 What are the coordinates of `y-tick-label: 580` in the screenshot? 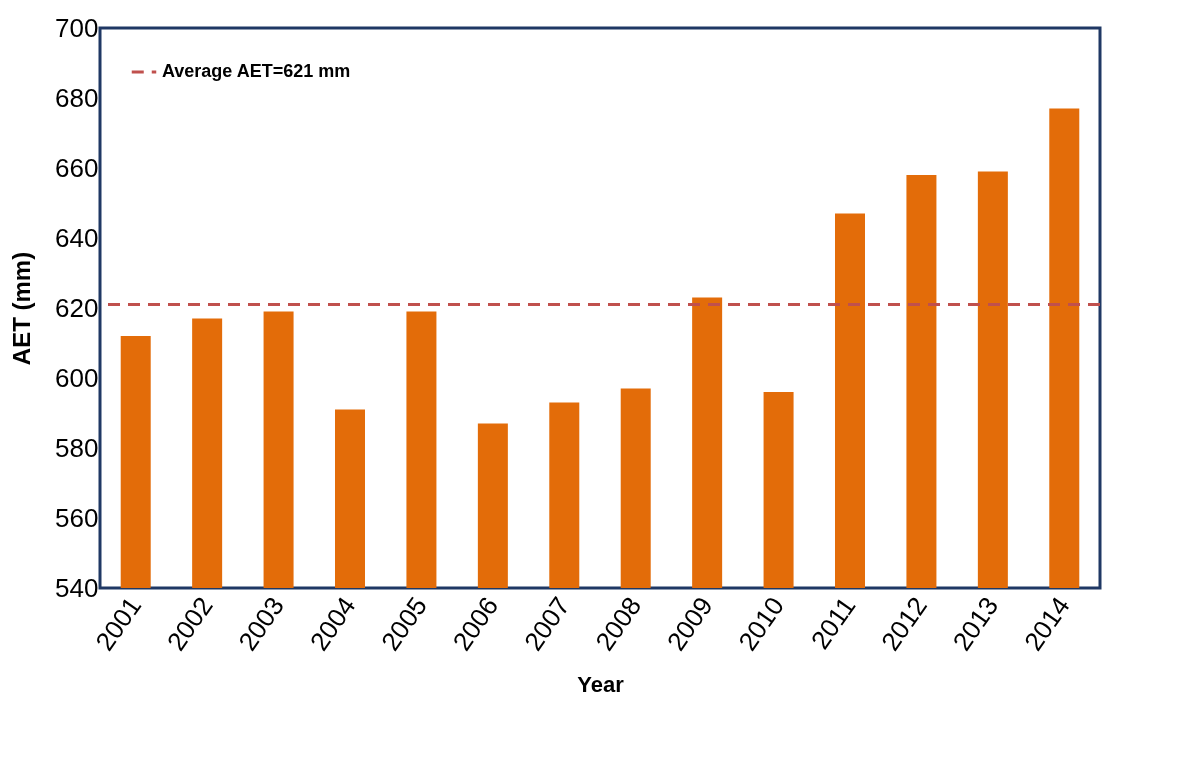 It's located at (77, 447).